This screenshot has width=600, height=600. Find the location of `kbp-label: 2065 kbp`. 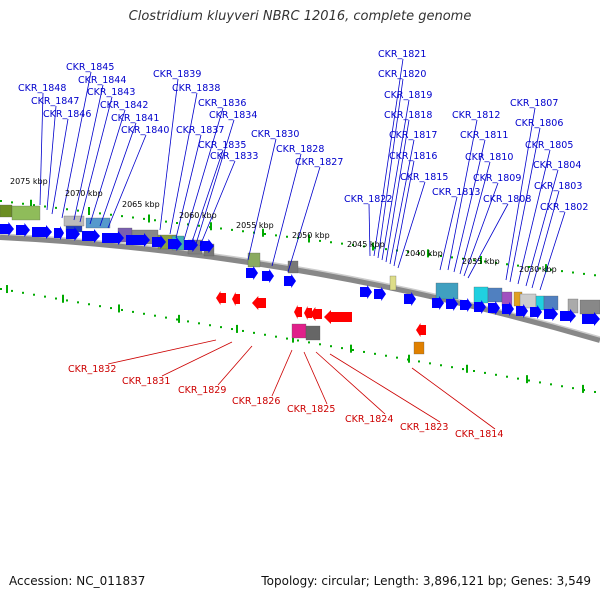

kbp-label: 2065 kbp is located at coordinates (141, 204).